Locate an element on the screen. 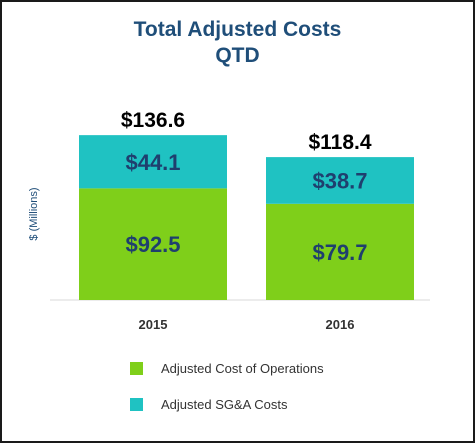 Image resolution: width=475 pixels, height=443 pixels. legend-label-cost-of-operations: Adjusted Cost of Operations is located at coordinates (242, 368).